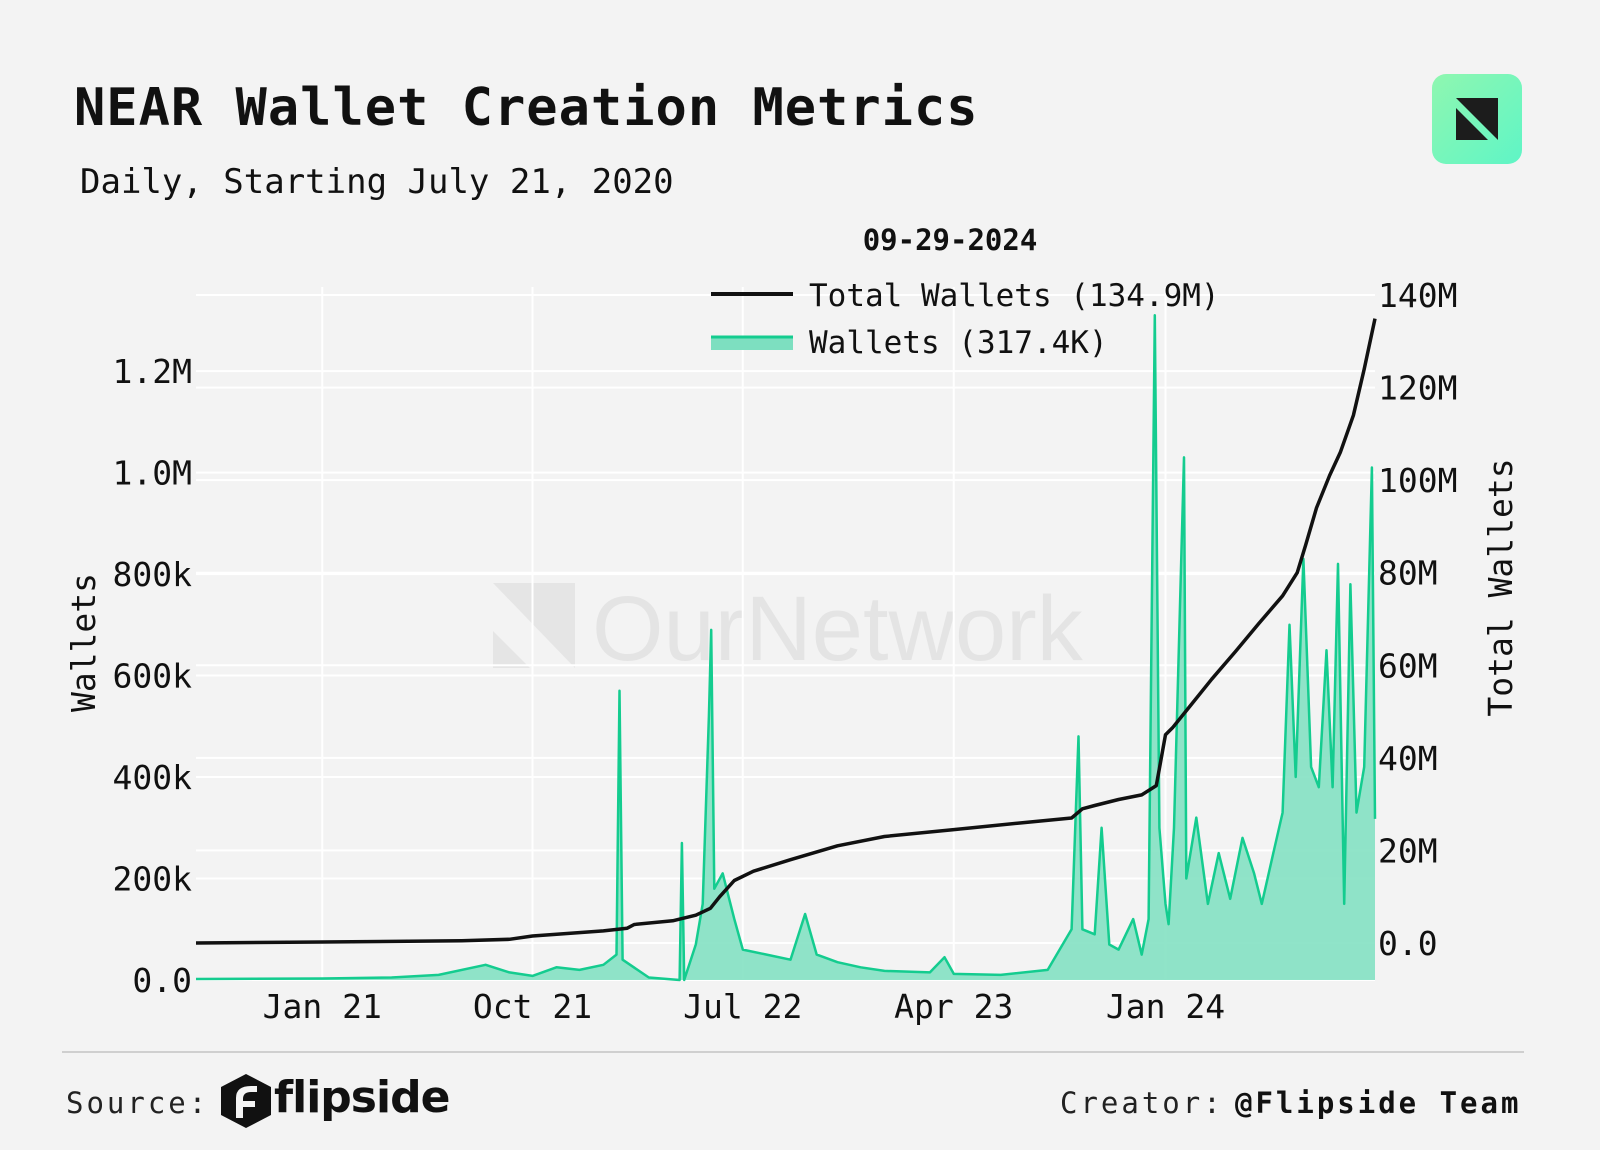  Describe the element at coordinates (153, 676) in the screenshot. I see `y-left-tick-label: 600k` at that location.